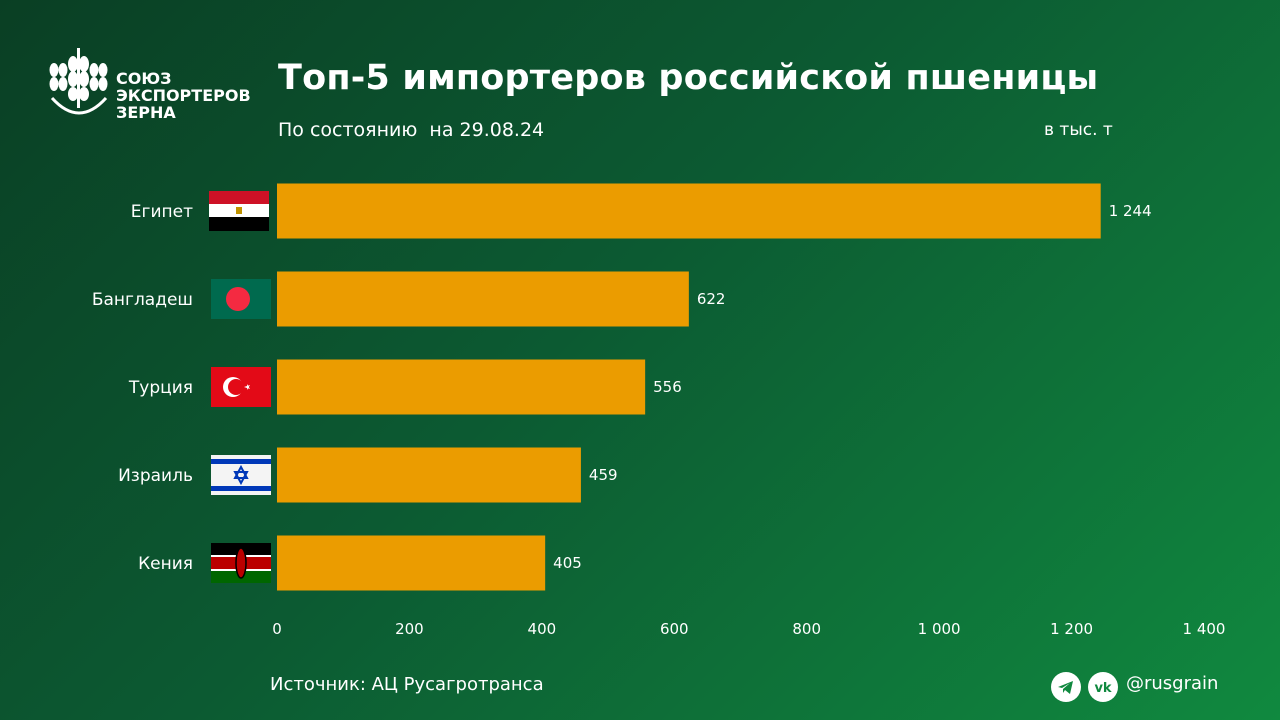  I want to click on x-tick-label: 600, so click(674, 629).